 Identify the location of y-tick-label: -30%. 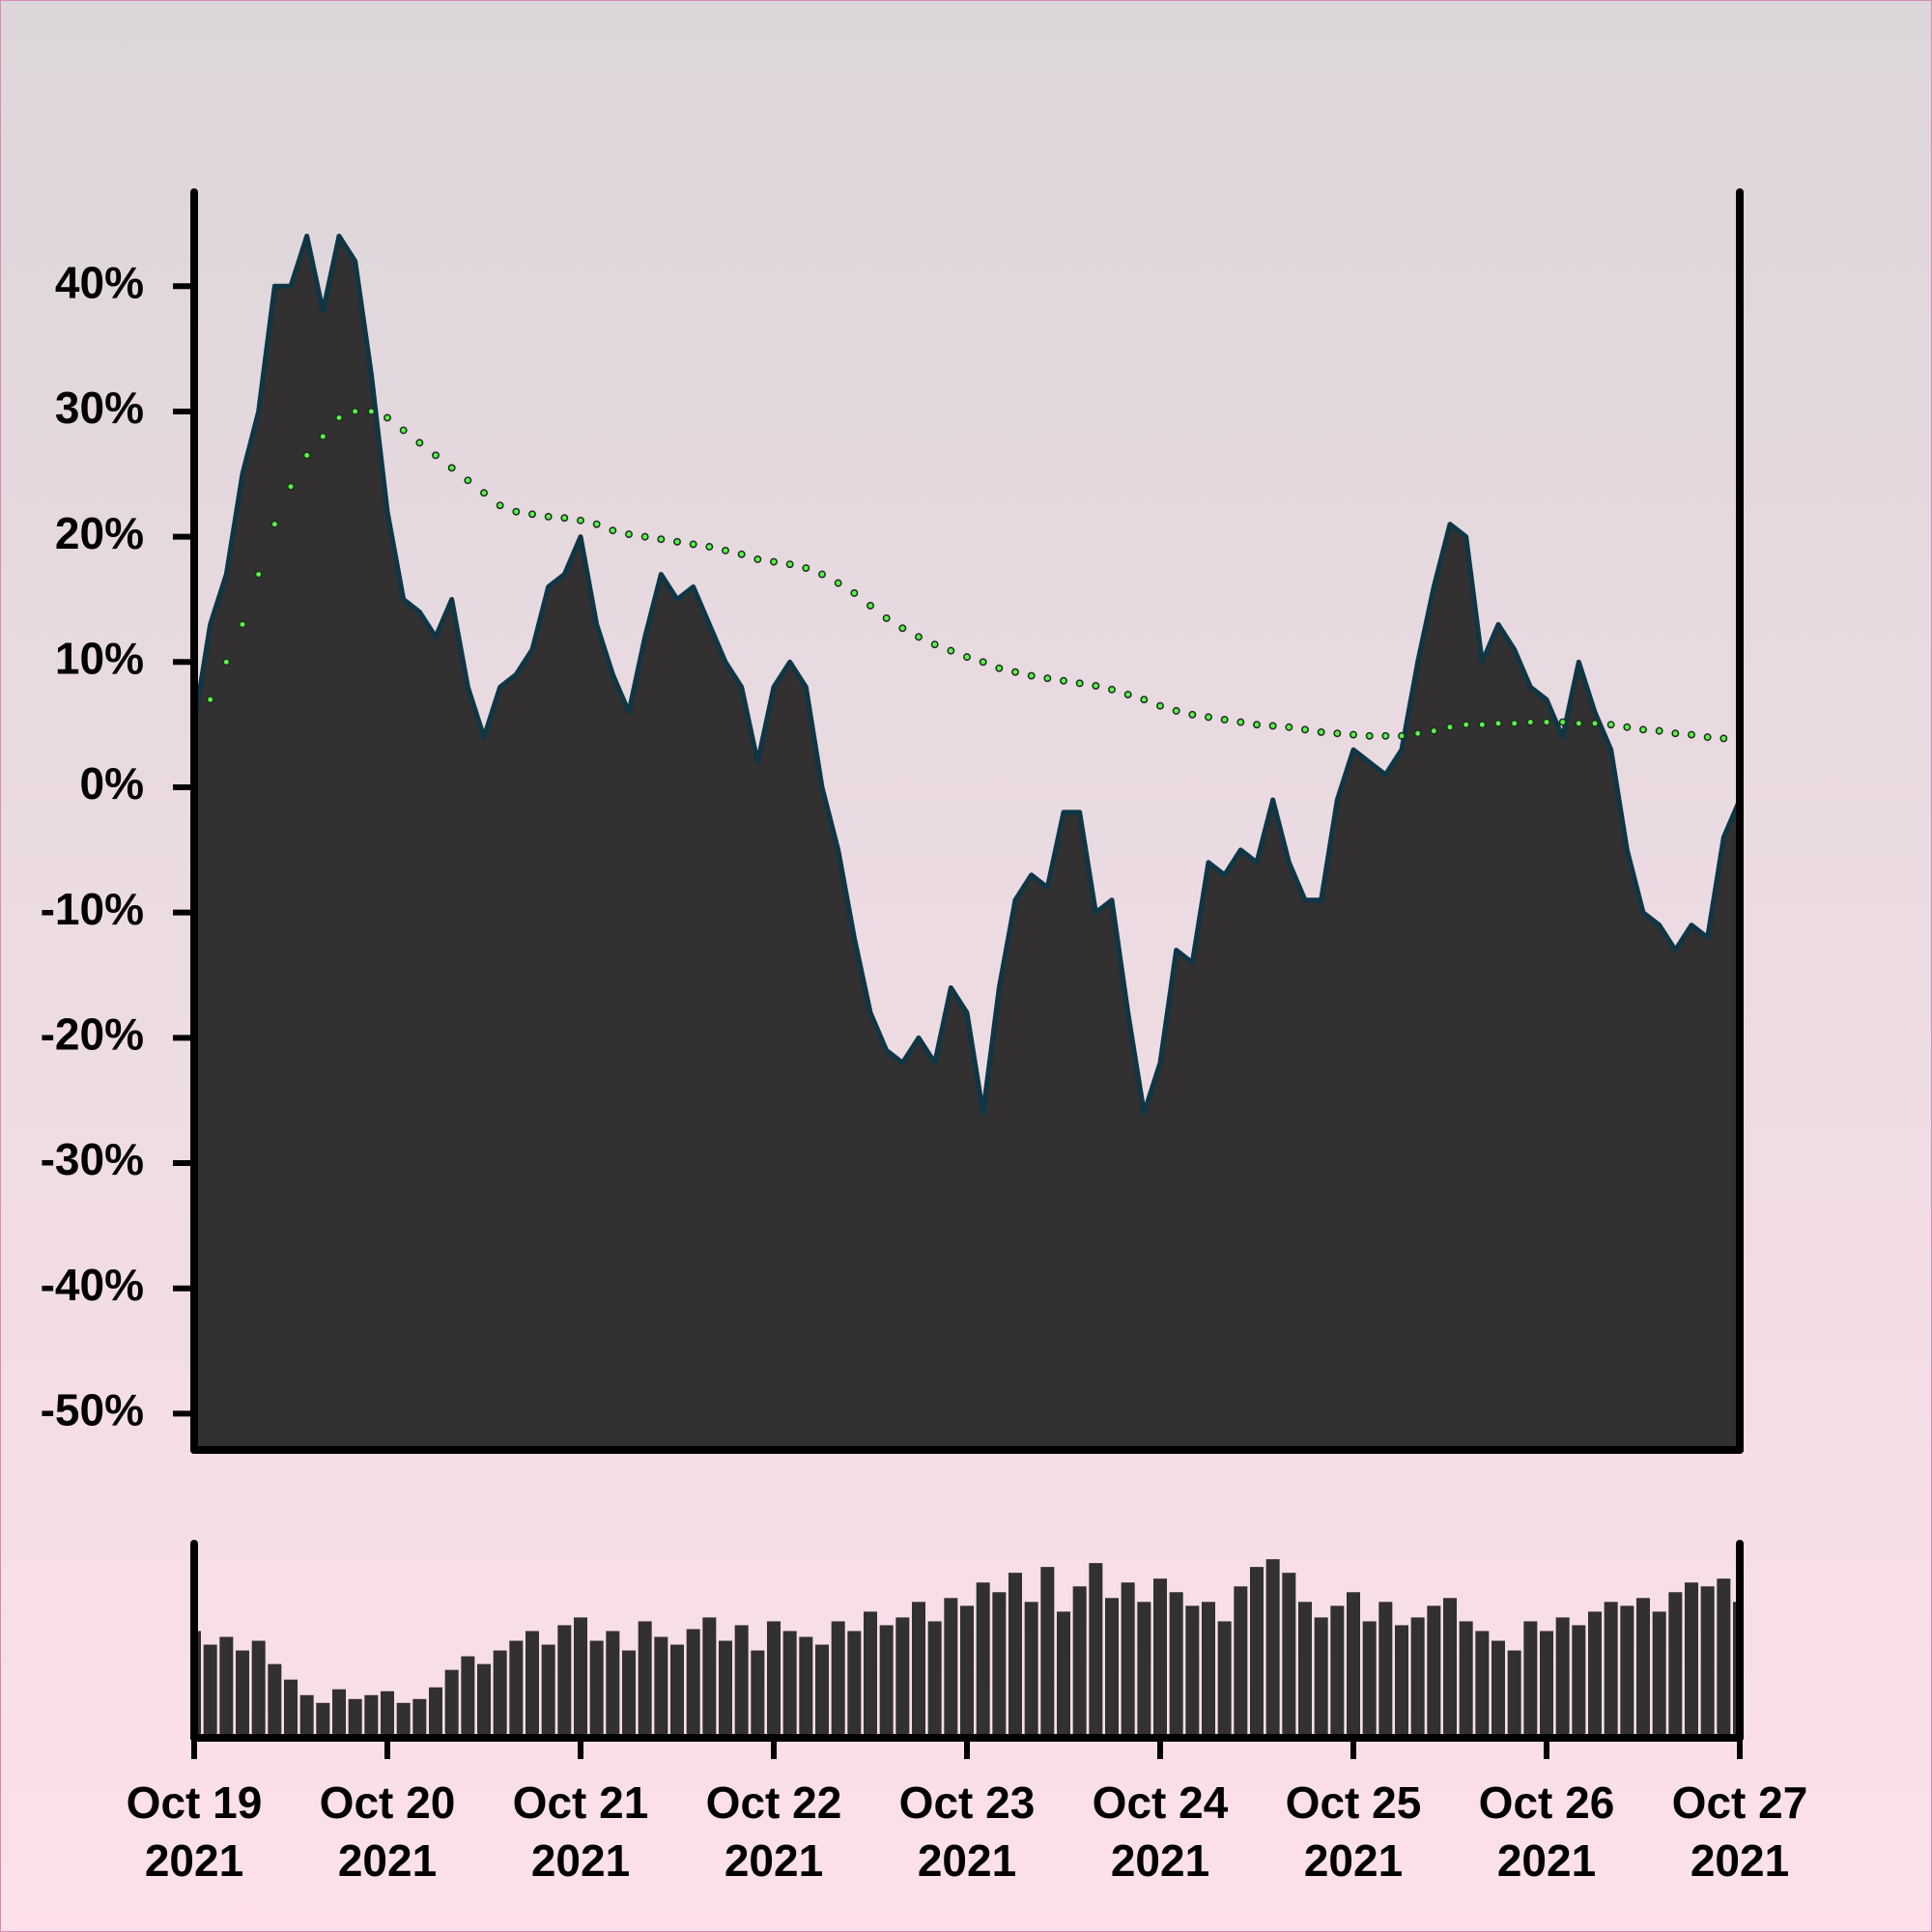
(92, 1159).